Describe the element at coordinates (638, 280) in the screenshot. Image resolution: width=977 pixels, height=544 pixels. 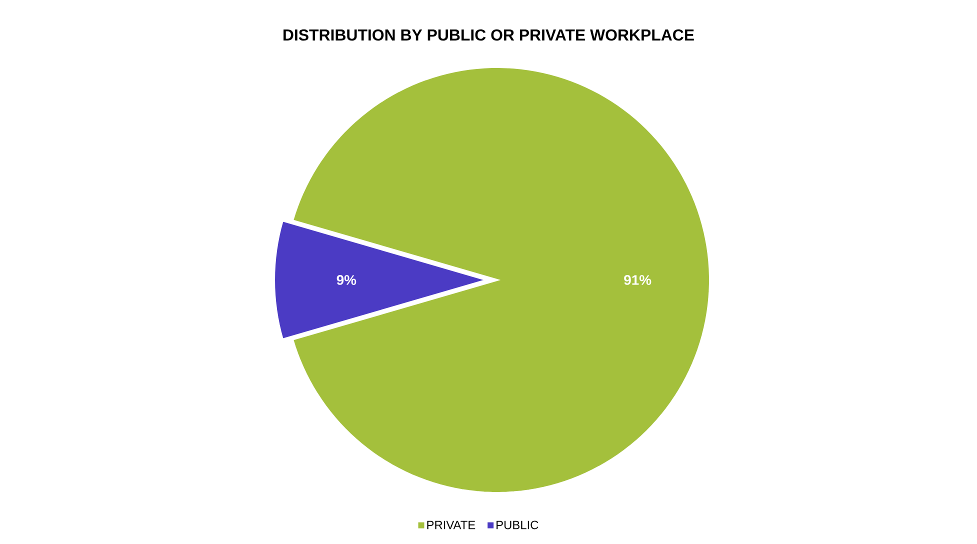
I see `data-label: 91%` at that location.